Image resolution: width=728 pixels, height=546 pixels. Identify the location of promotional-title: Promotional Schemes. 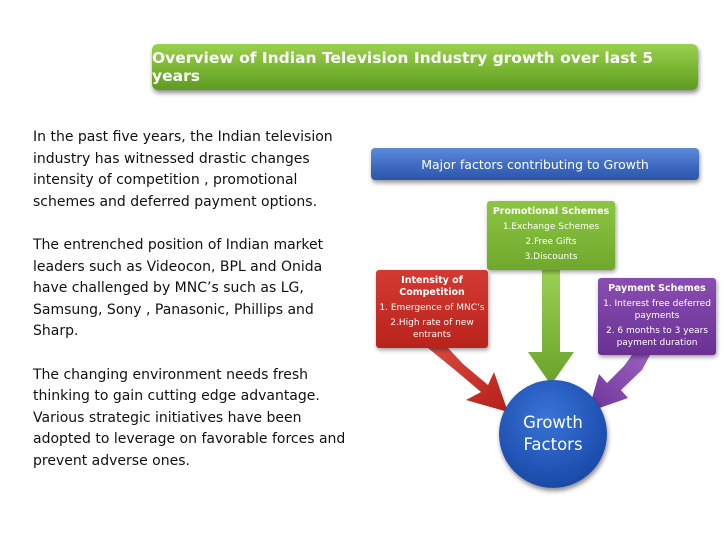
(551, 211).